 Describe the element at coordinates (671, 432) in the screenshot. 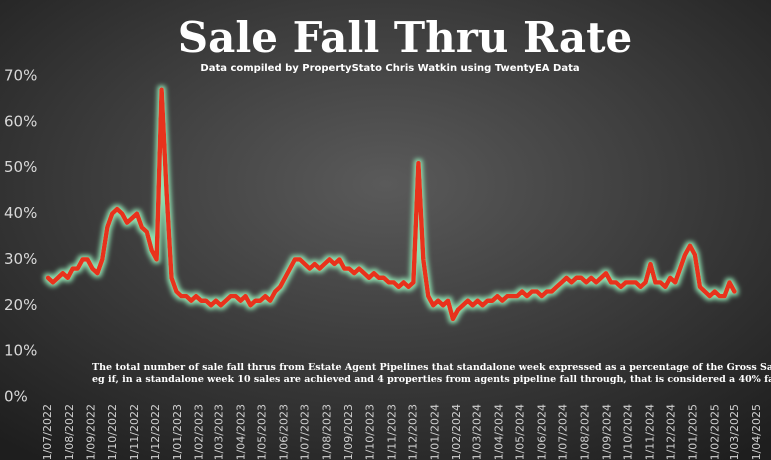

I see `x-tick-label: 11/12/2024` at that location.